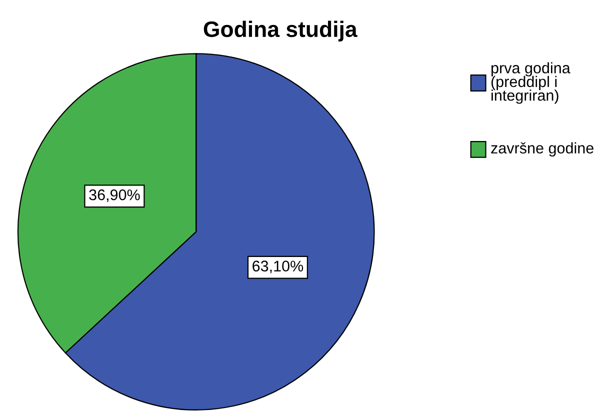 This screenshot has width=596, height=415. Describe the element at coordinates (281, 31) in the screenshot. I see `chart-title: Godina studija` at that location.